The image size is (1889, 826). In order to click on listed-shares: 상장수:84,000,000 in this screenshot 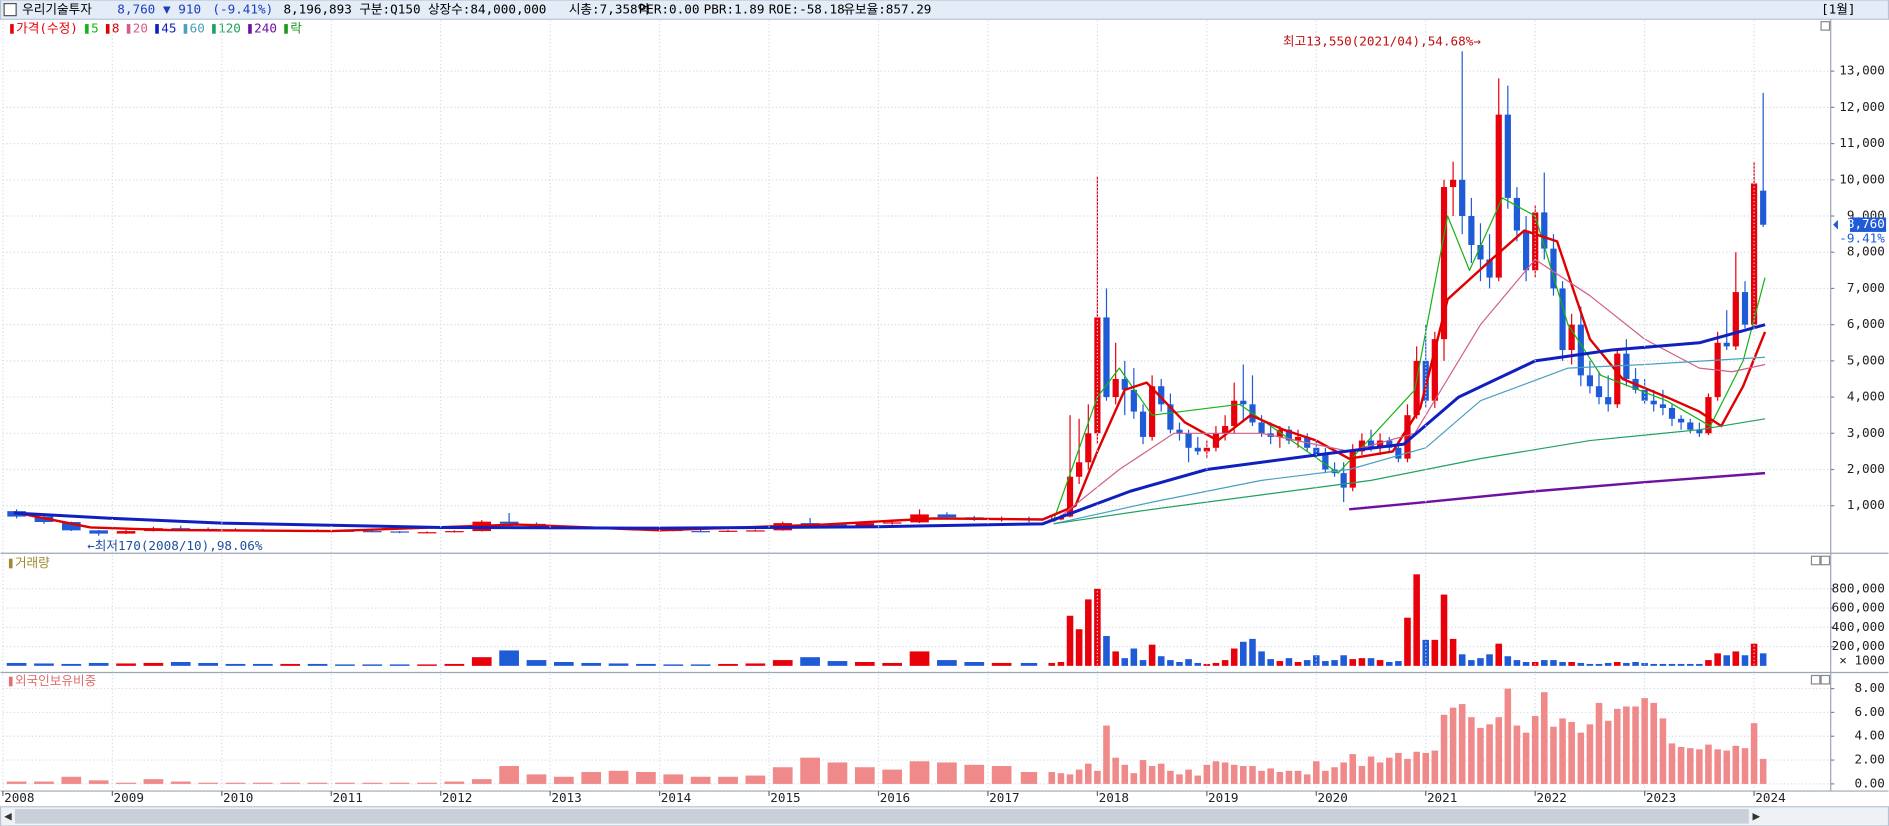, I will do `click(487, 9)`.